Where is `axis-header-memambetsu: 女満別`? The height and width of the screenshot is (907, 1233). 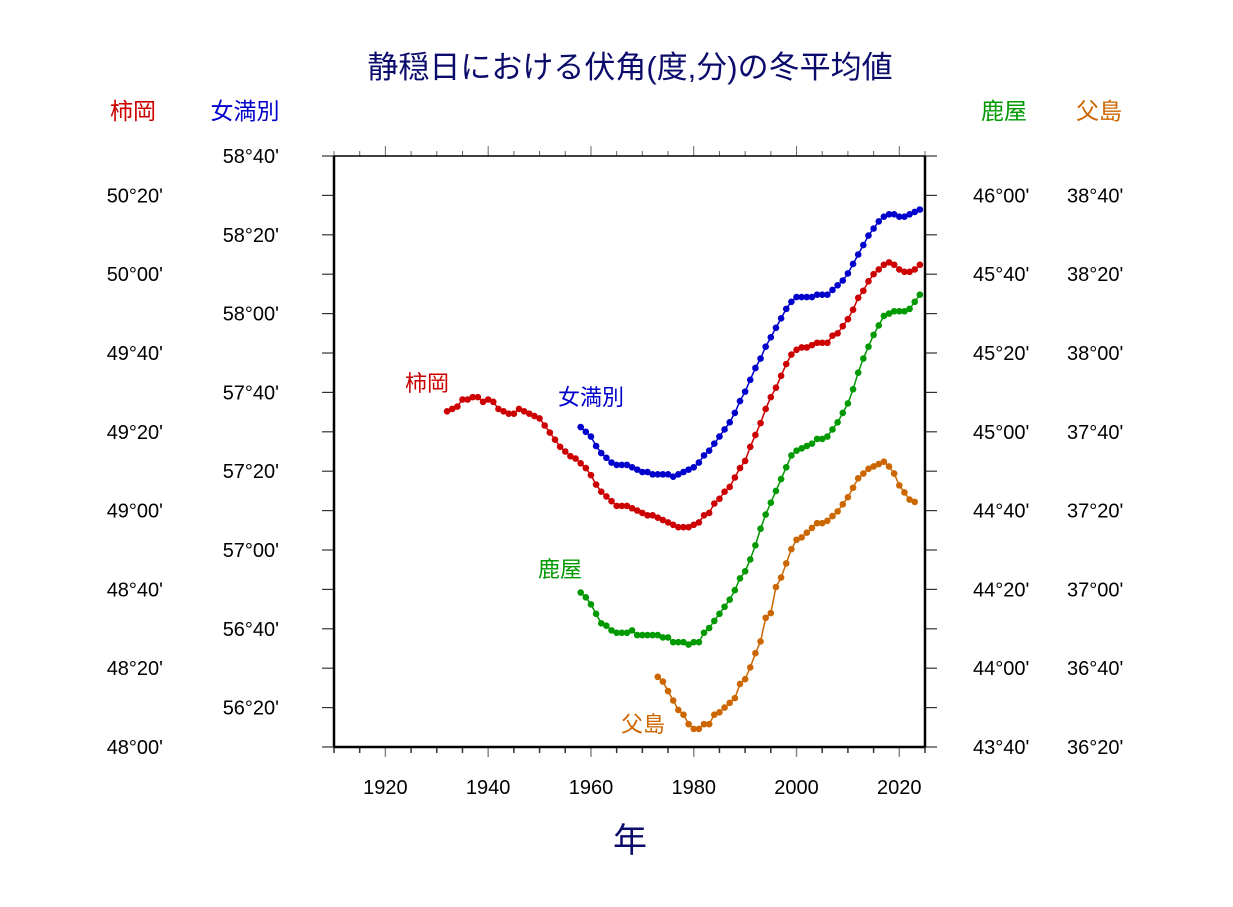 axis-header-memambetsu: 女満別 is located at coordinates (245, 111).